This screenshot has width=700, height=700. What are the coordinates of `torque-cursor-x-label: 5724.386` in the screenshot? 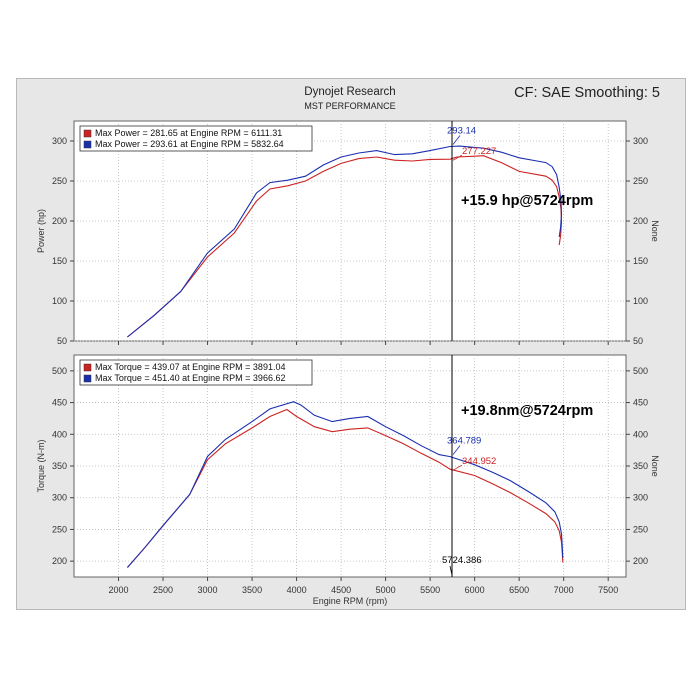 It's located at (462, 560).